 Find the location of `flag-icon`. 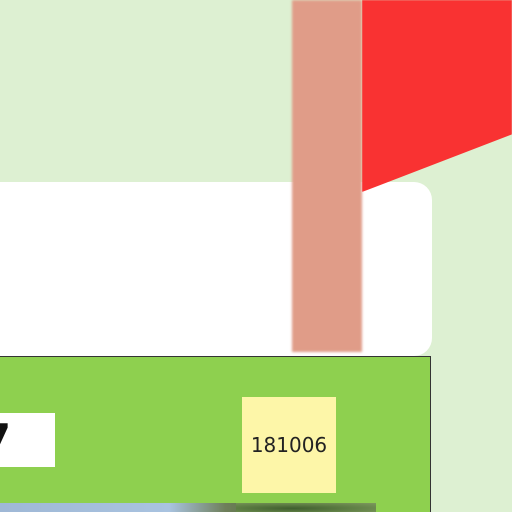

flag-icon is located at coordinates (437, 96).